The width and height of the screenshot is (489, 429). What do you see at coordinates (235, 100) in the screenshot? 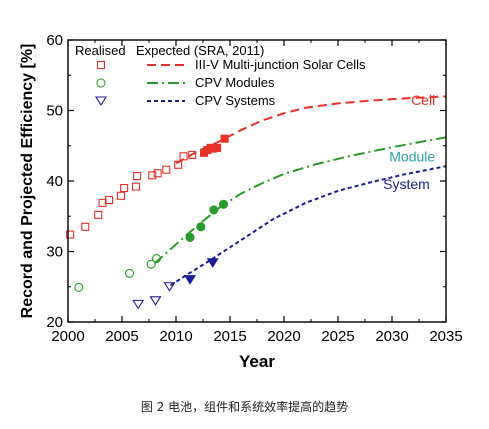
I see `legend-entry: CPV Systems` at bounding box center [235, 100].